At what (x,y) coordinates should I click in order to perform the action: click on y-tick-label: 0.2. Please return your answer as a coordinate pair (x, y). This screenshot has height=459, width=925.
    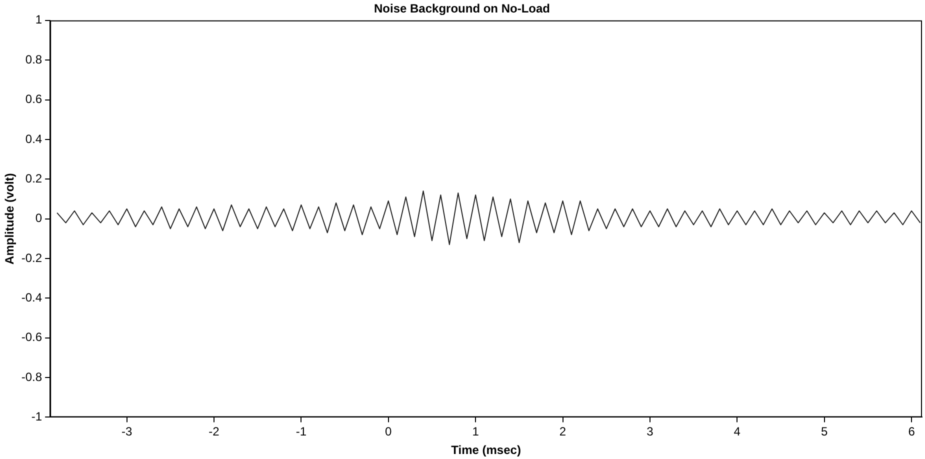
    Looking at the image, I should click on (33, 178).